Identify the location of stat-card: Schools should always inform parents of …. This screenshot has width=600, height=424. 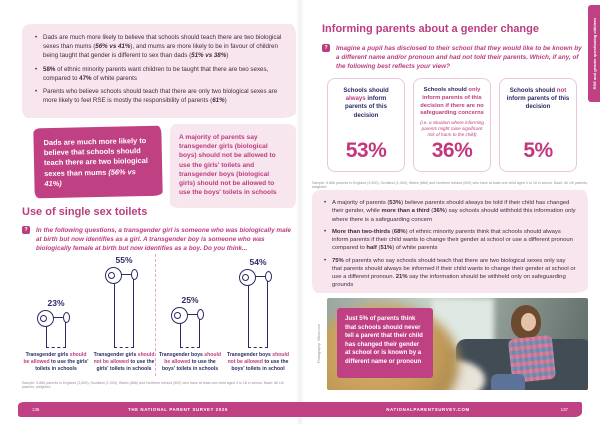
(366, 125).